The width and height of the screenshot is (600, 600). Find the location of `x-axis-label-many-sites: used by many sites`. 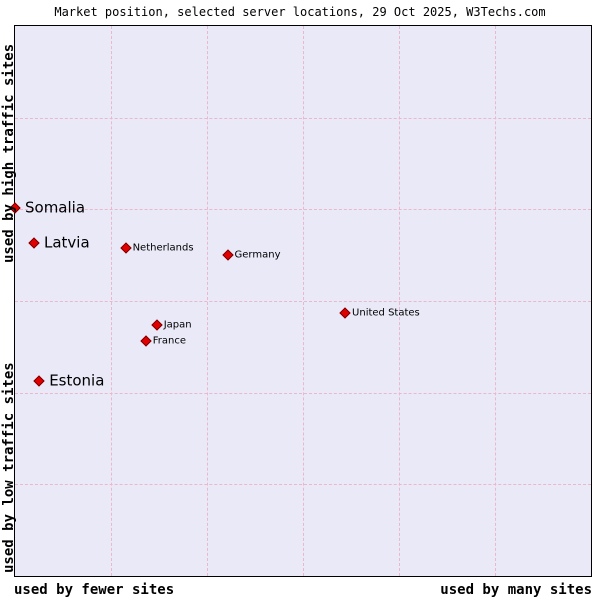

x-axis-label-many-sites: used by many sites is located at coordinates (516, 590).